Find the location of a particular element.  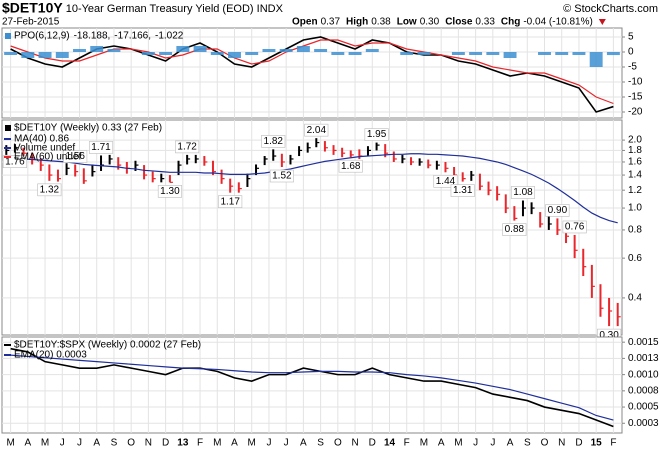

legend-entry: EMA(60) undef is located at coordinates (47, 157).